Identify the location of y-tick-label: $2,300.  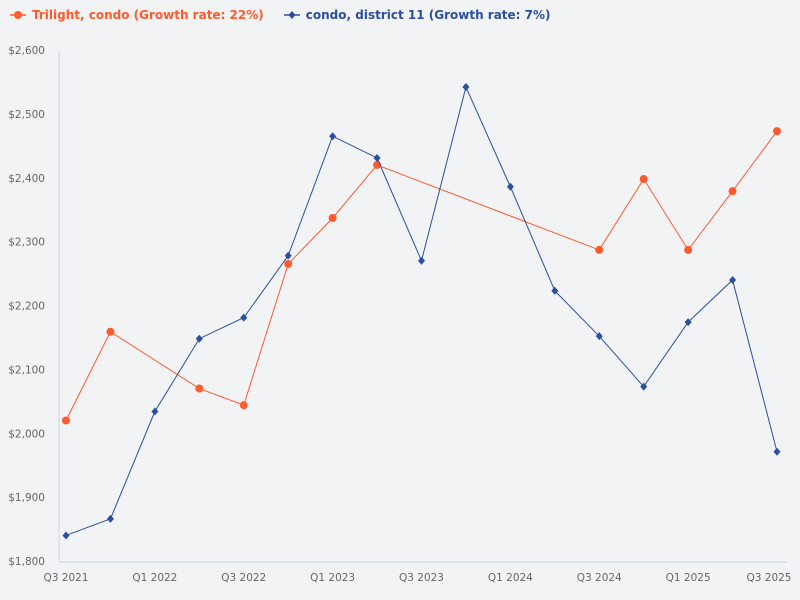
(26, 243).